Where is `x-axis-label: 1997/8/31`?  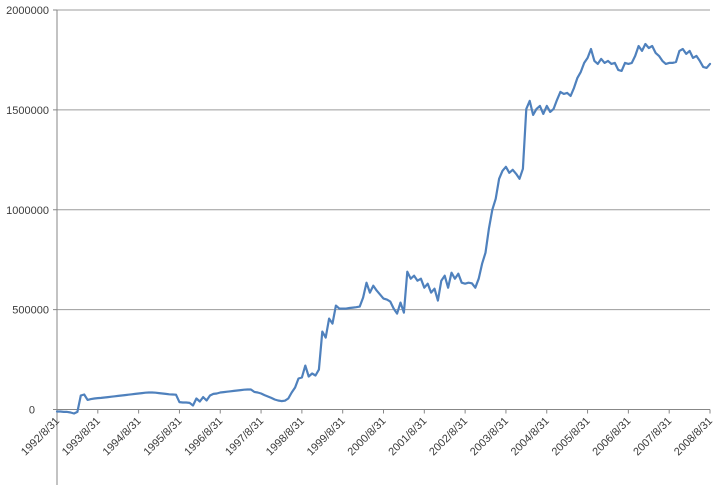
x-axis-label: 1997/8/31 is located at coordinates (244, 436).